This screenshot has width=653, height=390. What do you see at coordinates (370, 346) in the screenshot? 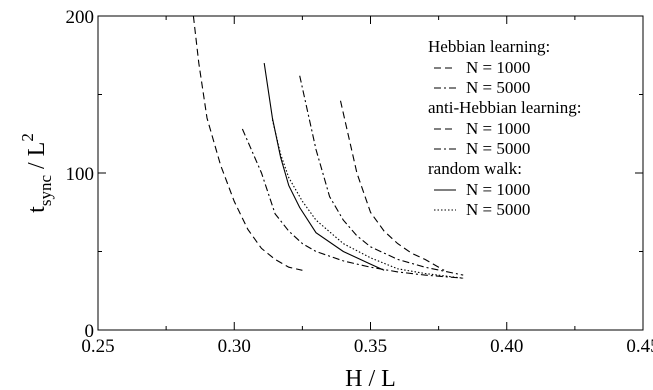
I see `x-tick-label: 0.35` at bounding box center [370, 346].